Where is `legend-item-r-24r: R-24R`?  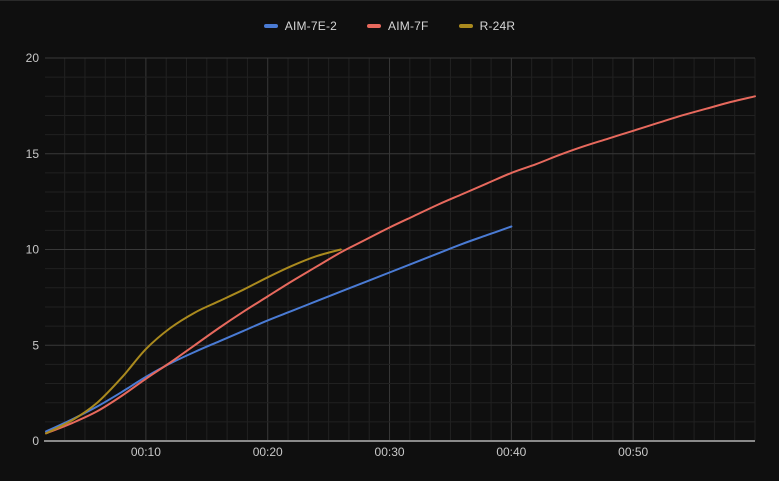
legend-item-r-24r: R-24R is located at coordinates (487, 26).